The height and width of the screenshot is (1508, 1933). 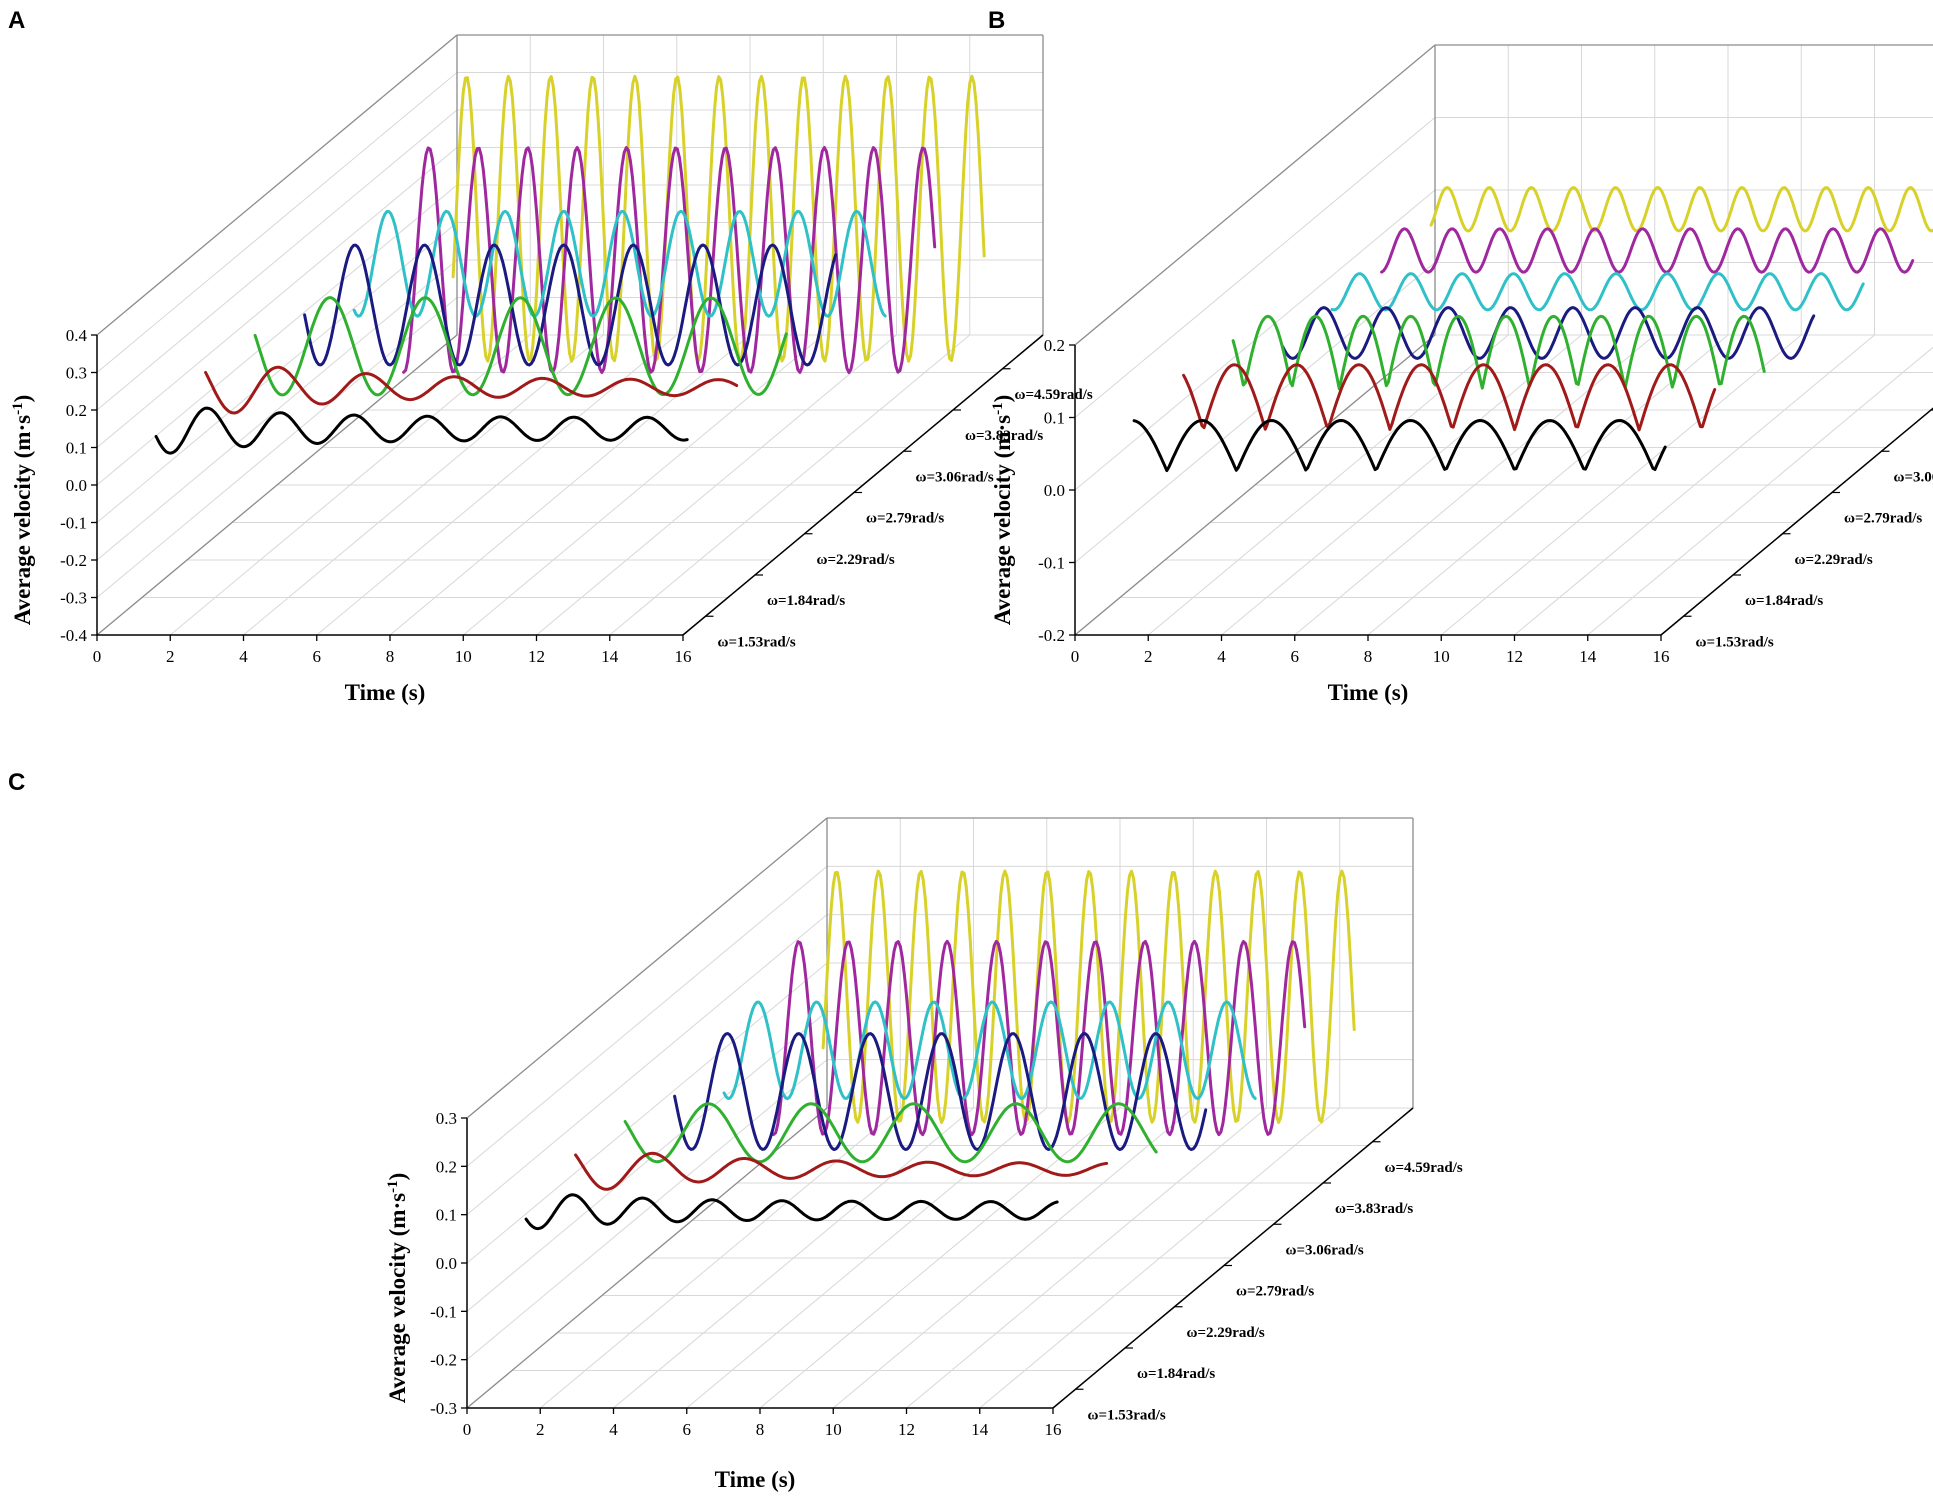 I want to click on y-tick-label: -0.4, so click(x=73, y=635).